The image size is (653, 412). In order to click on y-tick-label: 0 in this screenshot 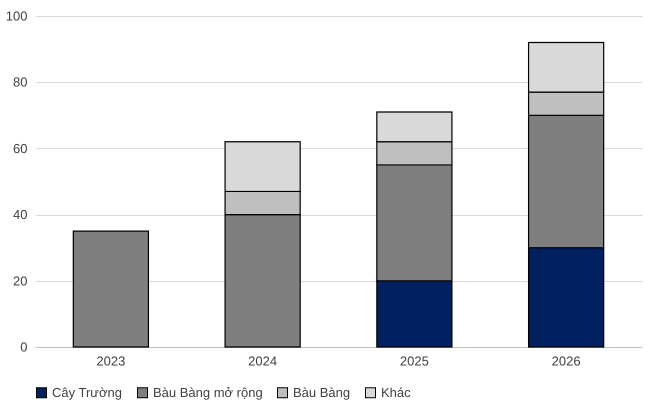, I will do `click(24, 347)`.